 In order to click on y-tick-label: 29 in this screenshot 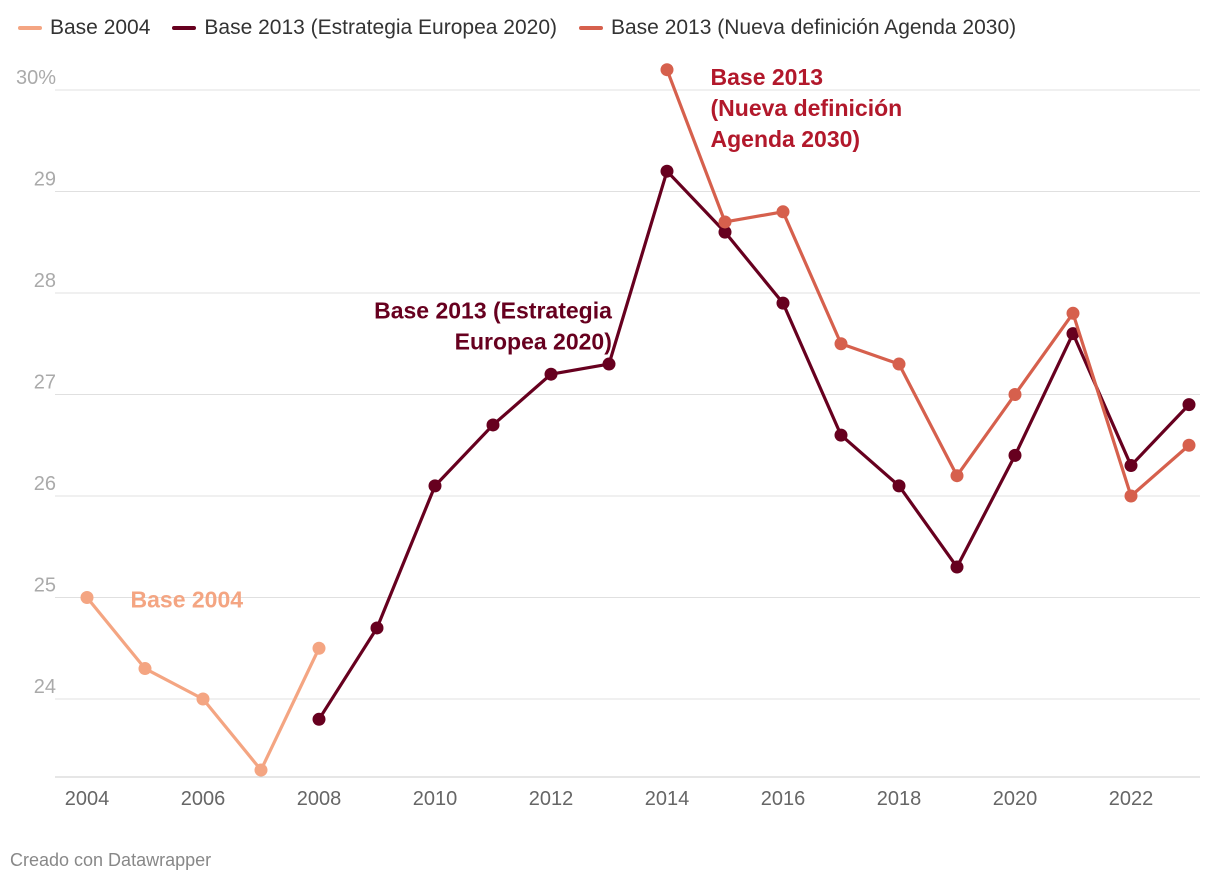, I will do `click(45, 180)`.